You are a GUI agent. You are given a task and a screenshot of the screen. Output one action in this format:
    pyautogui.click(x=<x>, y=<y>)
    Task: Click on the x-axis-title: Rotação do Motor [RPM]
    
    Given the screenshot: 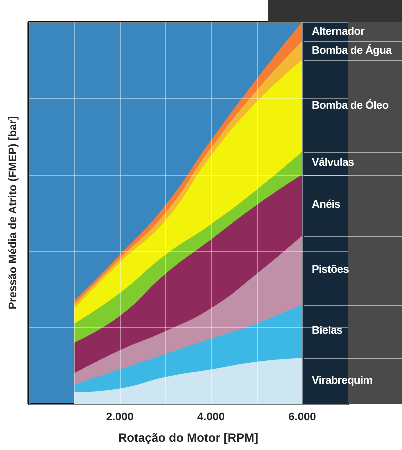 What is the action you would take?
    pyautogui.click(x=188, y=438)
    